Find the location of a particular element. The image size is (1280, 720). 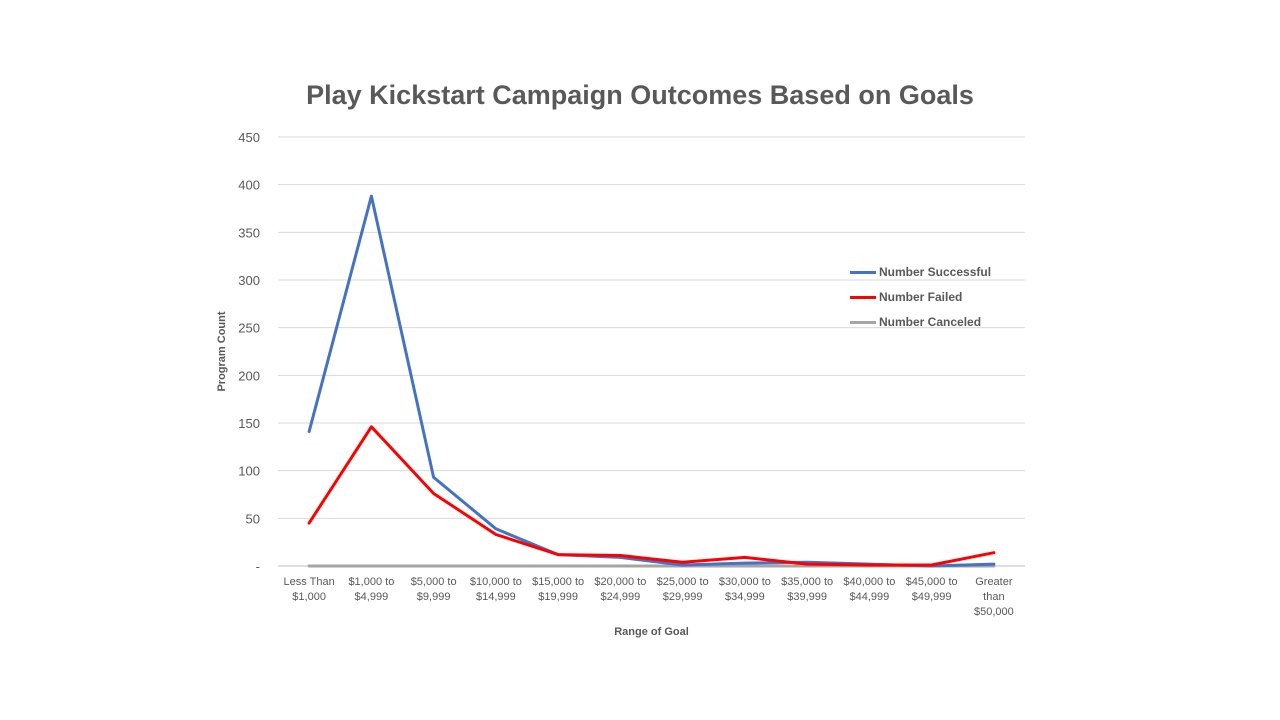

x-tick-label: Less Than $1,000 is located at coordinates (309, 589).